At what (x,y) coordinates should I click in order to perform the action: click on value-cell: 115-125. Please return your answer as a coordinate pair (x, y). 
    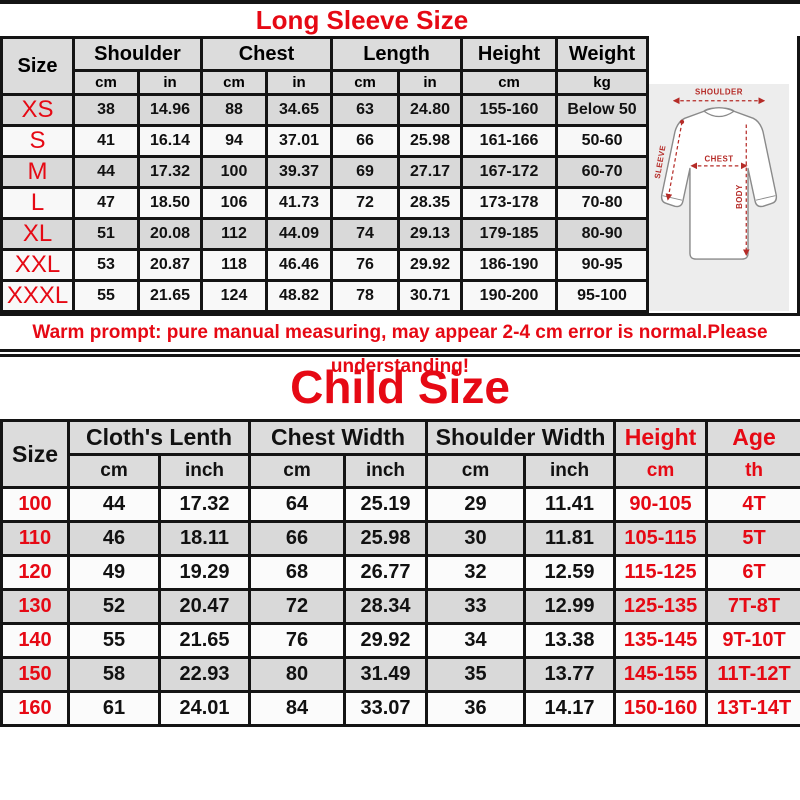
    Looking at the image, I should click on (661, 572).